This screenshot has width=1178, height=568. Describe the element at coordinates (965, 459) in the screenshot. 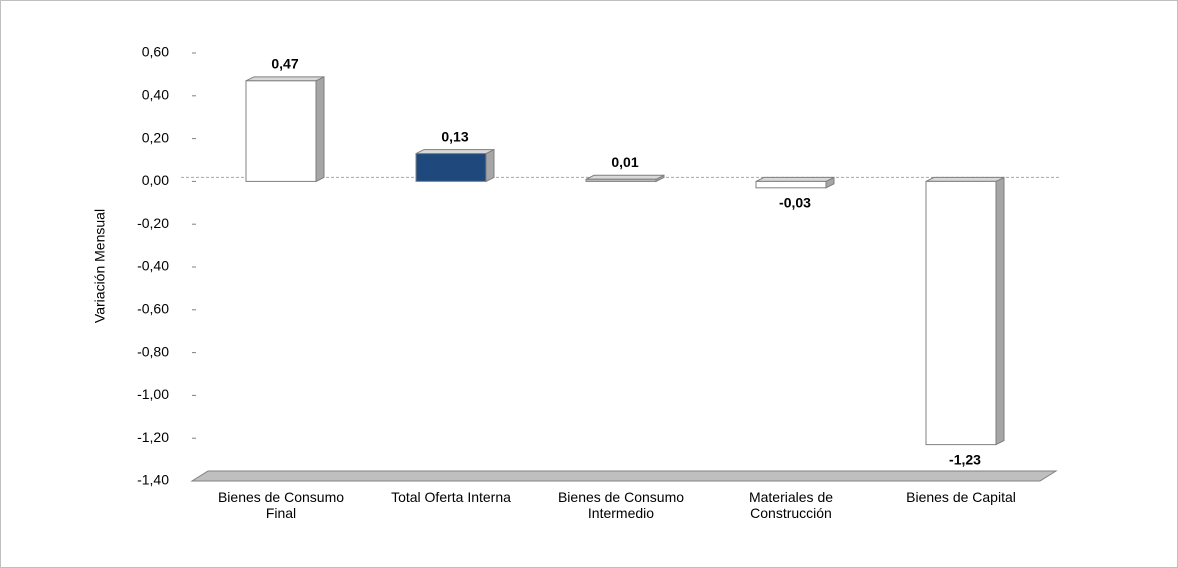

I see `value-label: -1,23` at that location.